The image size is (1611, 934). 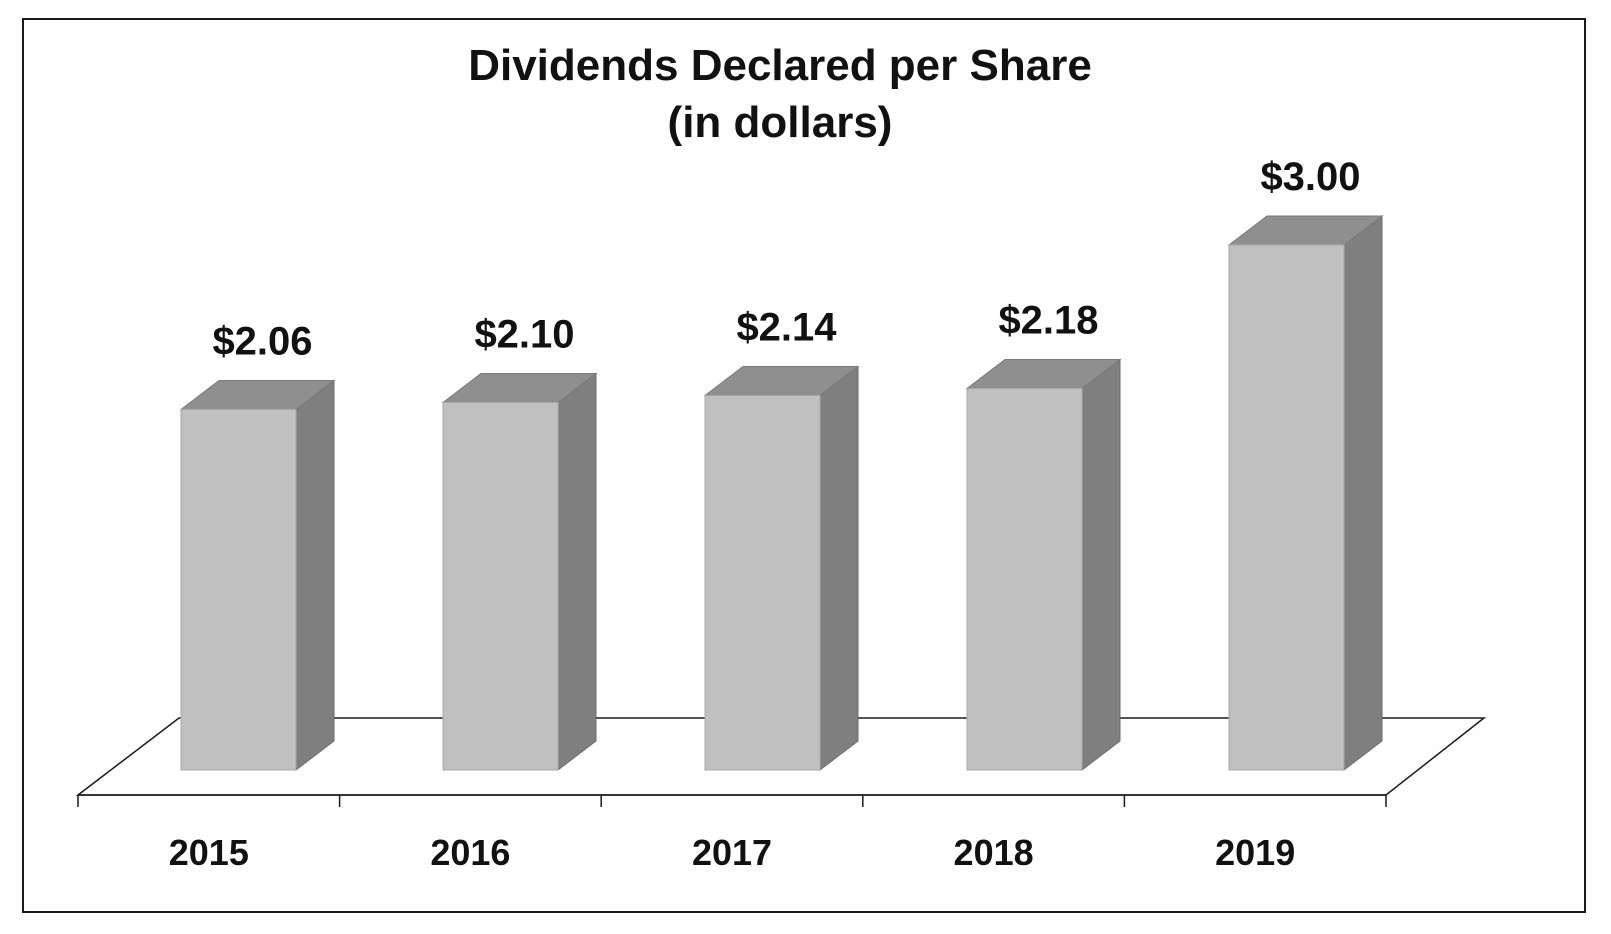 I want to click on bar-2016, so click(x=519, y=572).